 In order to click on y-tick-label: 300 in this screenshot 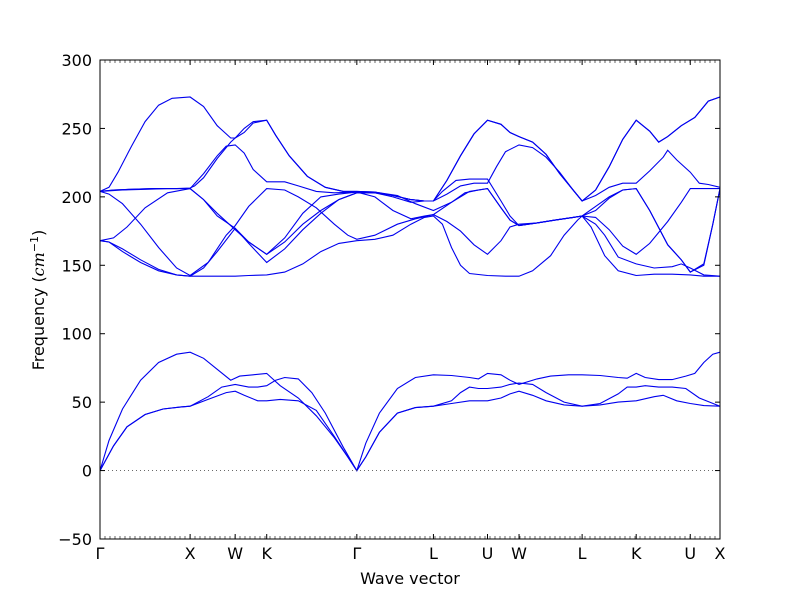, I will do `click(76, 60)`.